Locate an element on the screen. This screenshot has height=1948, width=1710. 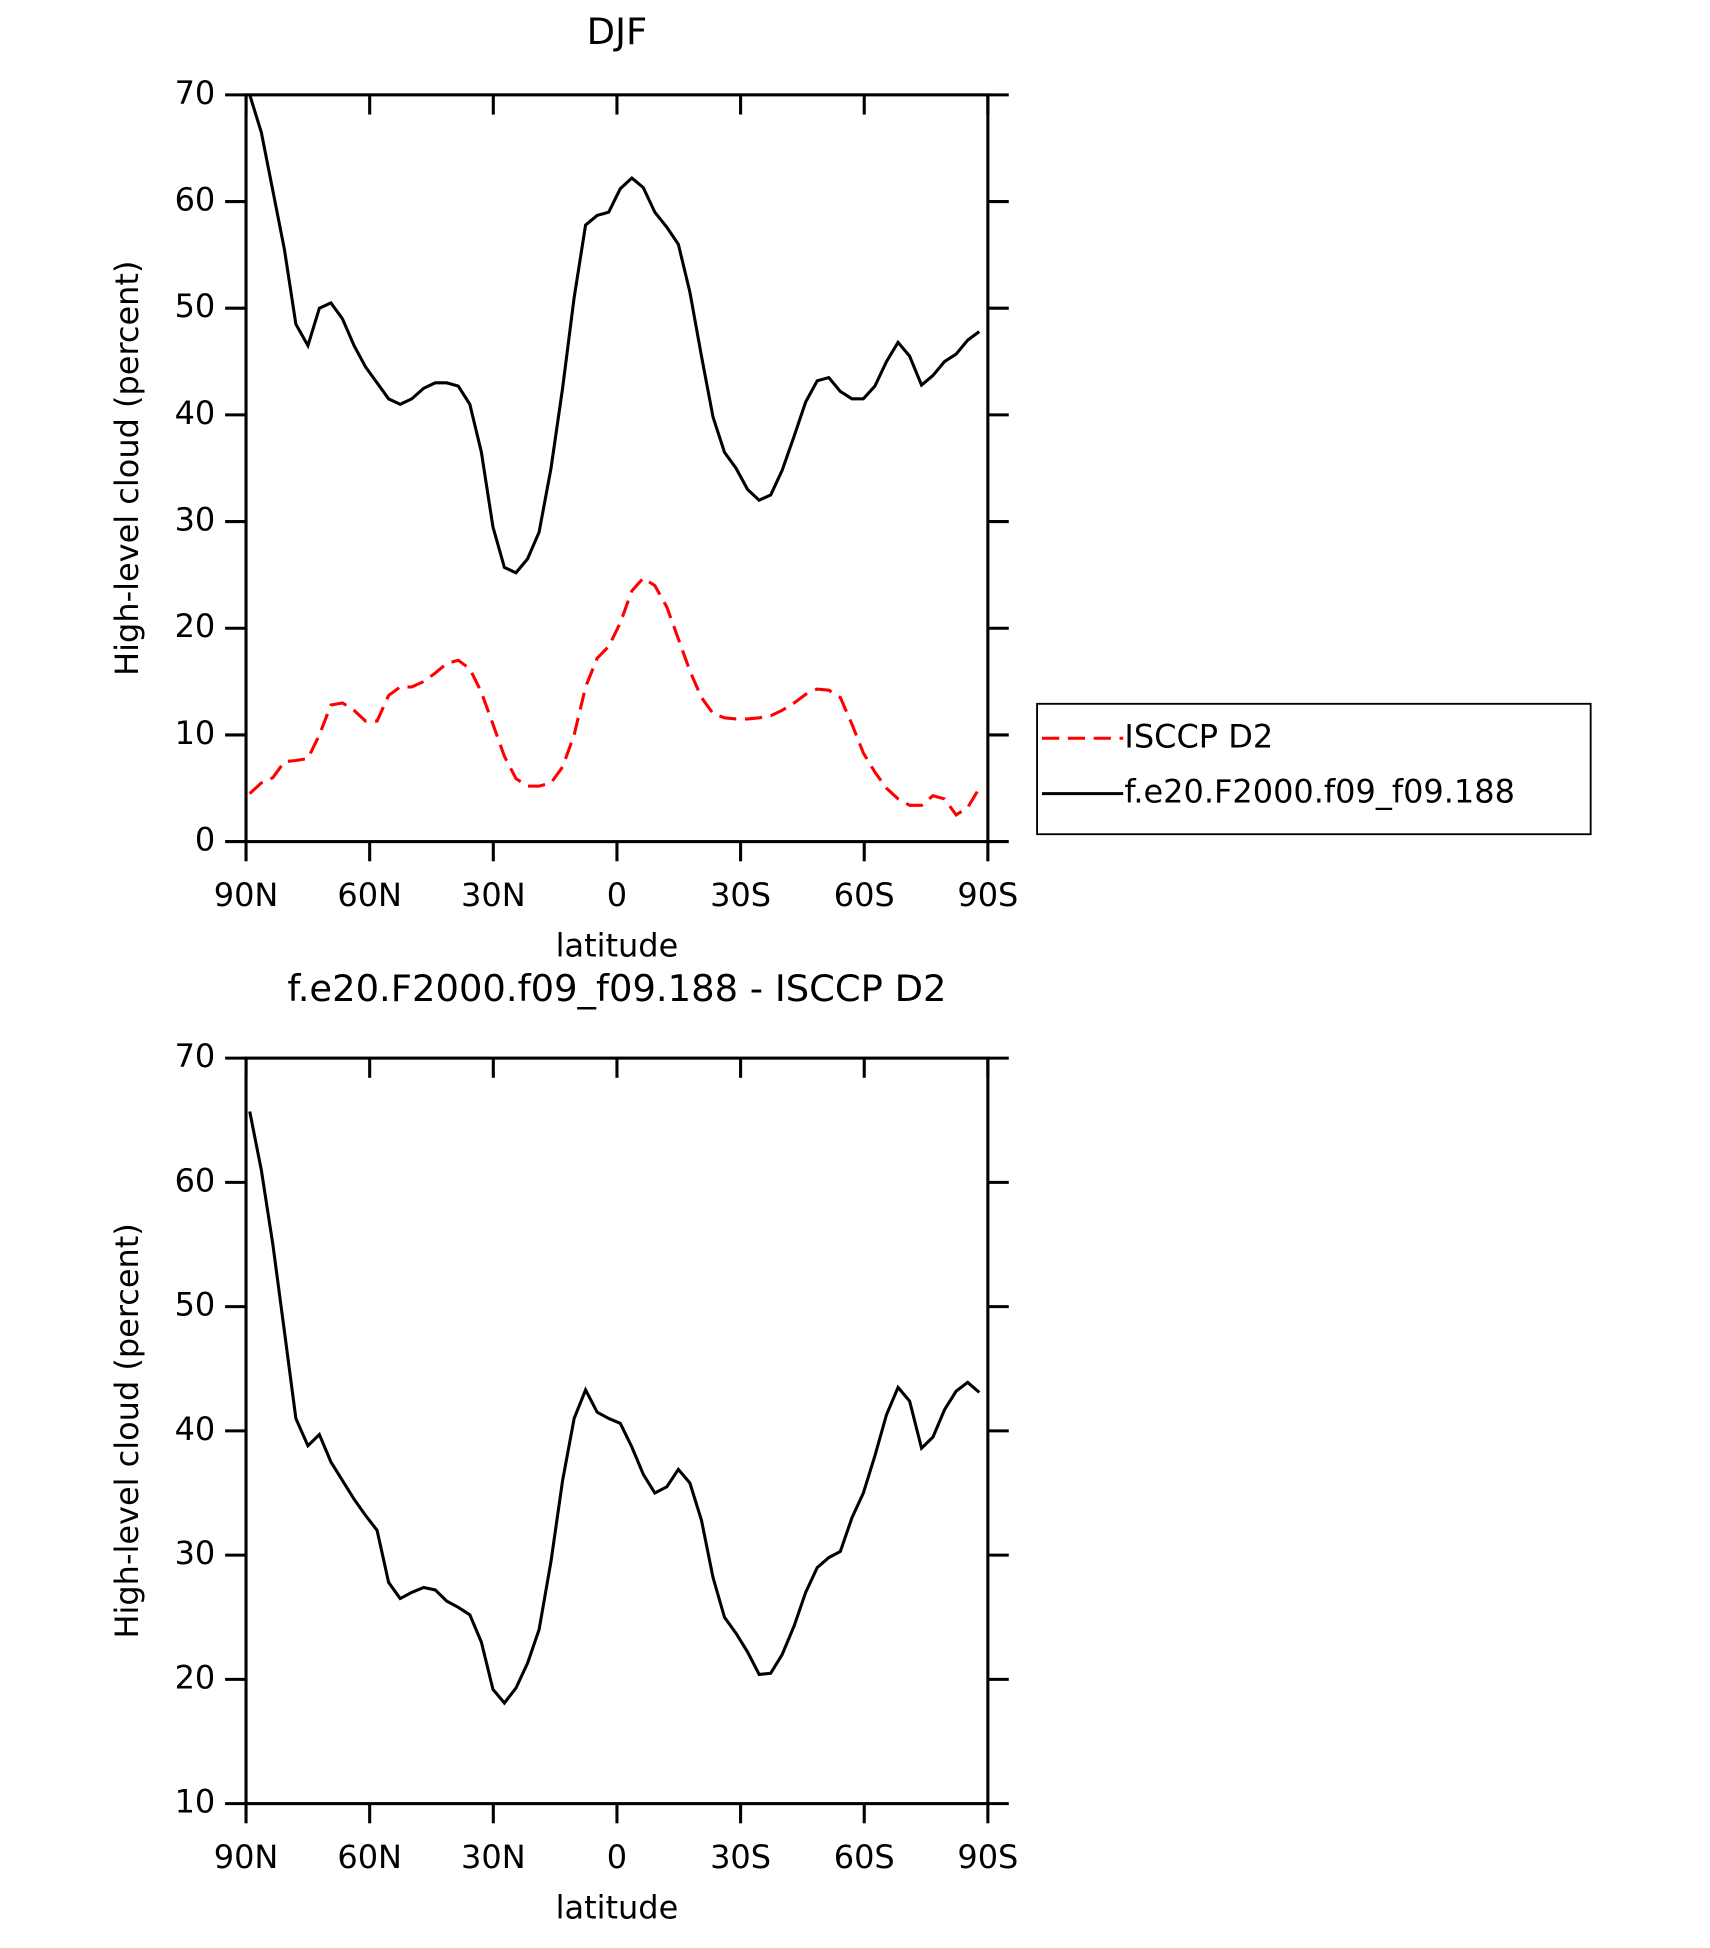
y-tick-label: 0 is located at coordinates (205, 840).